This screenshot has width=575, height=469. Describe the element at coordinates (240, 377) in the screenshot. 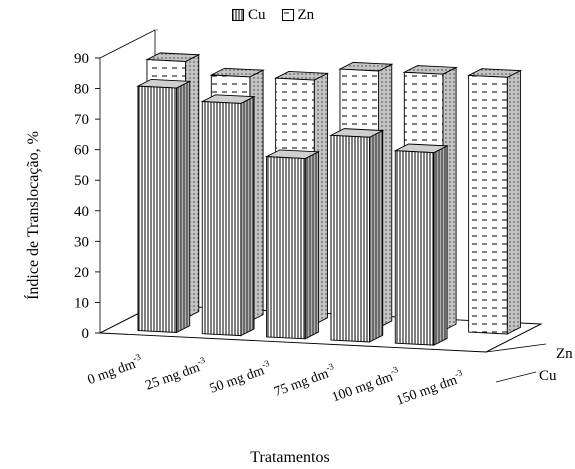

I see `x-tick-label: 50 mg dm-3` at that location.